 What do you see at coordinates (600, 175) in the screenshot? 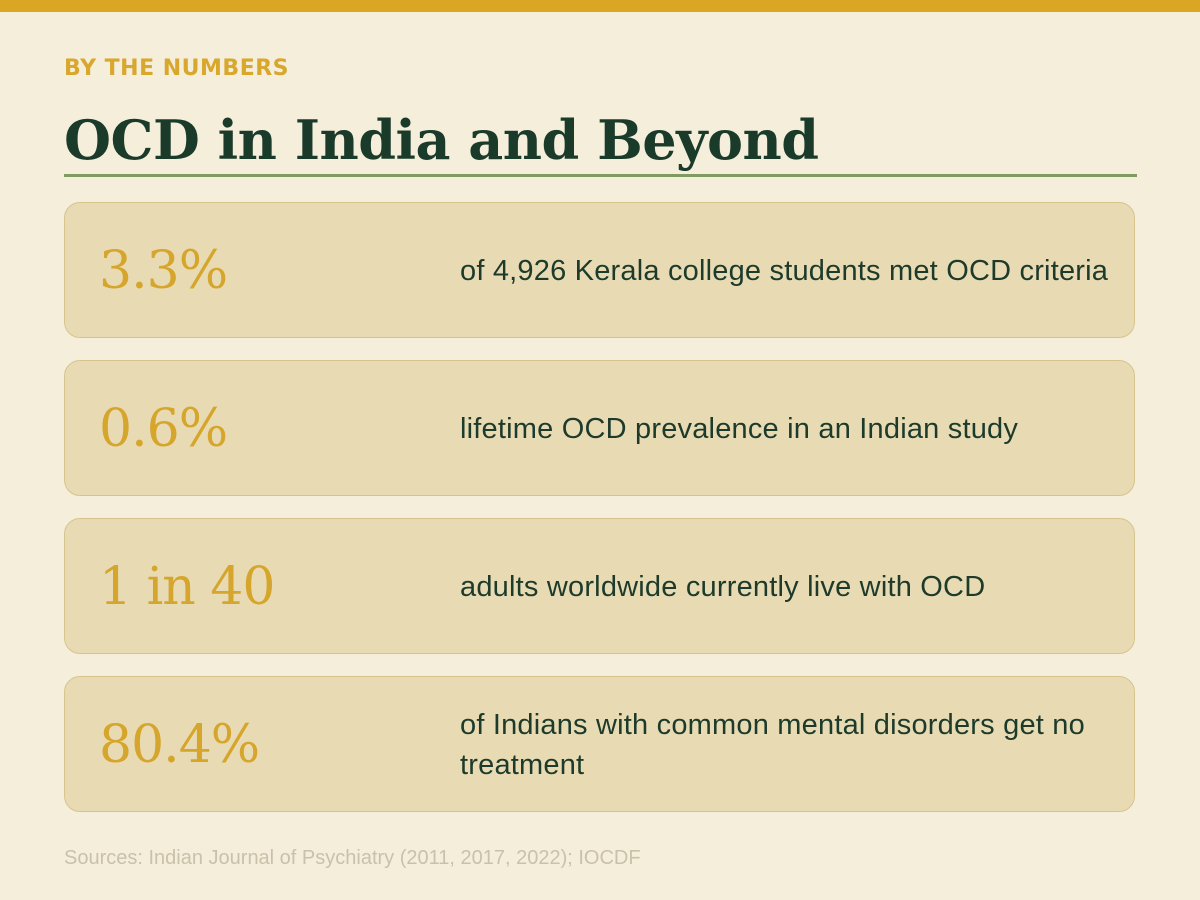
I see `title-divider` at bounding box center [600, 175].